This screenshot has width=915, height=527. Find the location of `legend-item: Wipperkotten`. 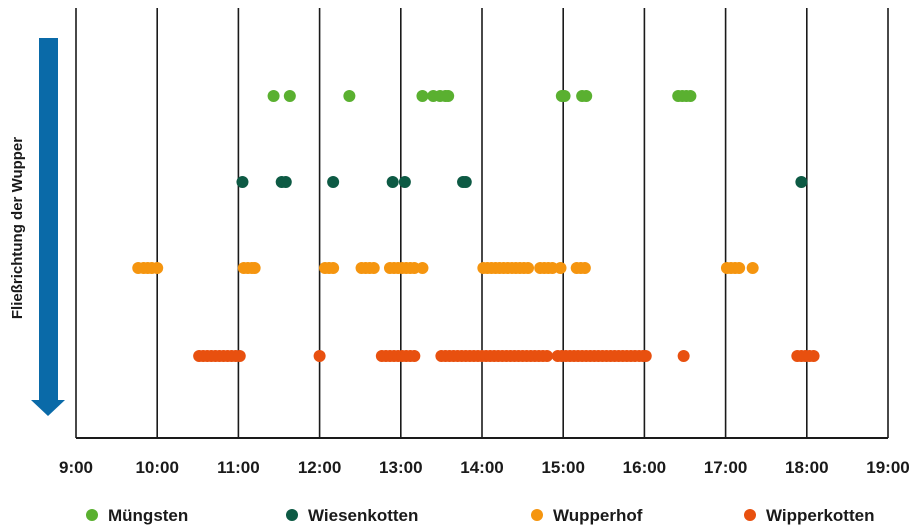

legend-item: Wipperkotten is located at coordinates (809, 515).